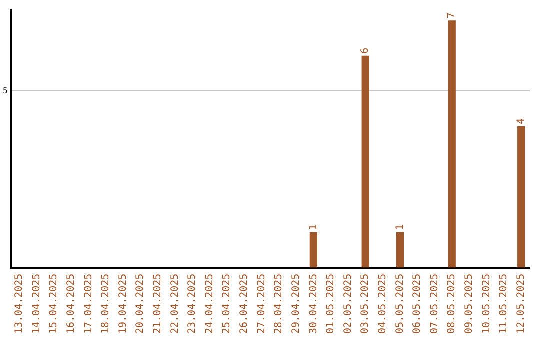 This screenshot has height=340, width=540. I want to click on data-label: 6, so click(366, 51).